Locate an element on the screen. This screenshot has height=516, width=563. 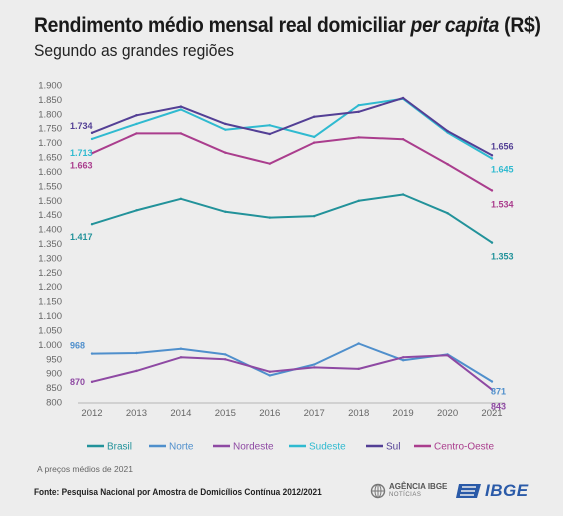
y-tick-label: 1.400 is located at coordinates (50, 230).